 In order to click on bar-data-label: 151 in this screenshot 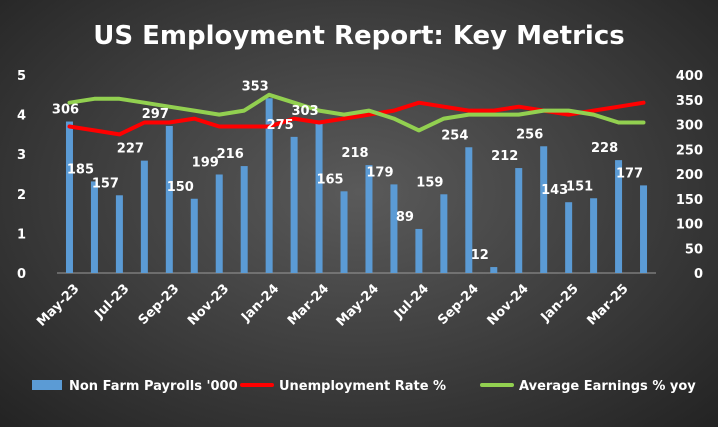, I will do `click(579, 186)`.